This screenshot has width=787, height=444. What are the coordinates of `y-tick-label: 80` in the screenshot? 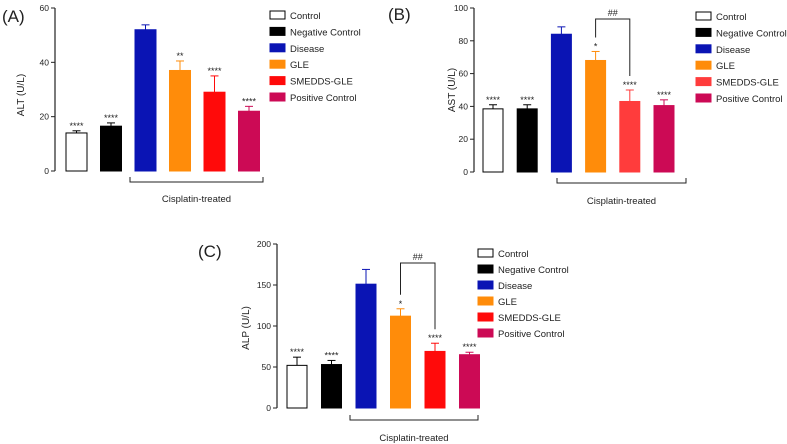 It's located at (464, 41).